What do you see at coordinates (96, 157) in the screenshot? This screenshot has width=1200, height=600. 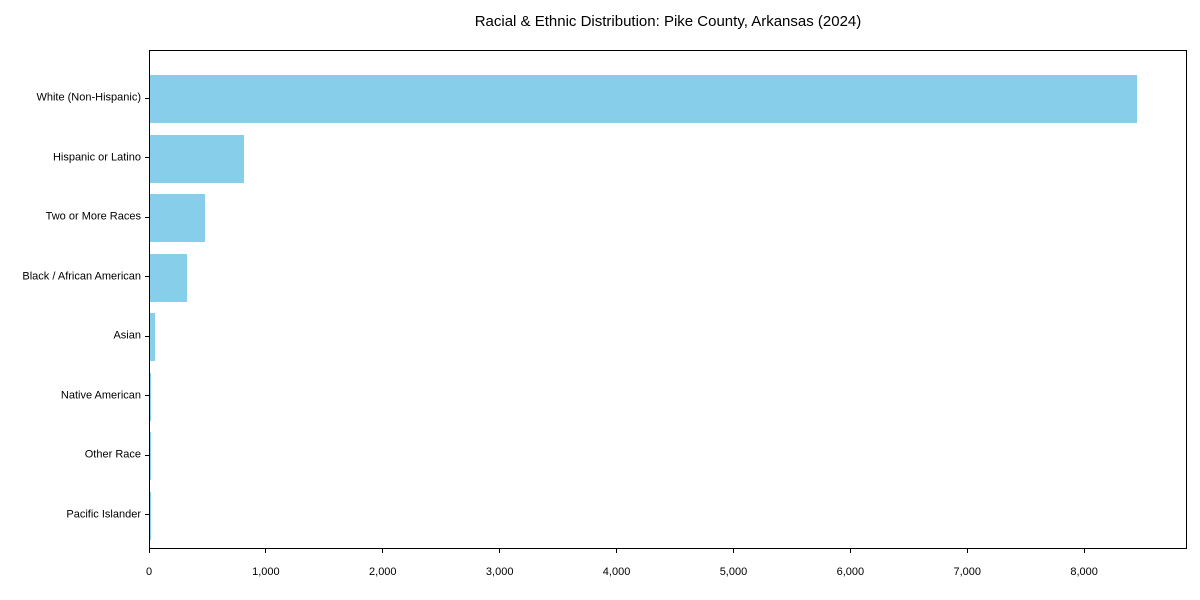 I see `y-axis-label: Hispanic or Latino` at bounding box center [96, 157].